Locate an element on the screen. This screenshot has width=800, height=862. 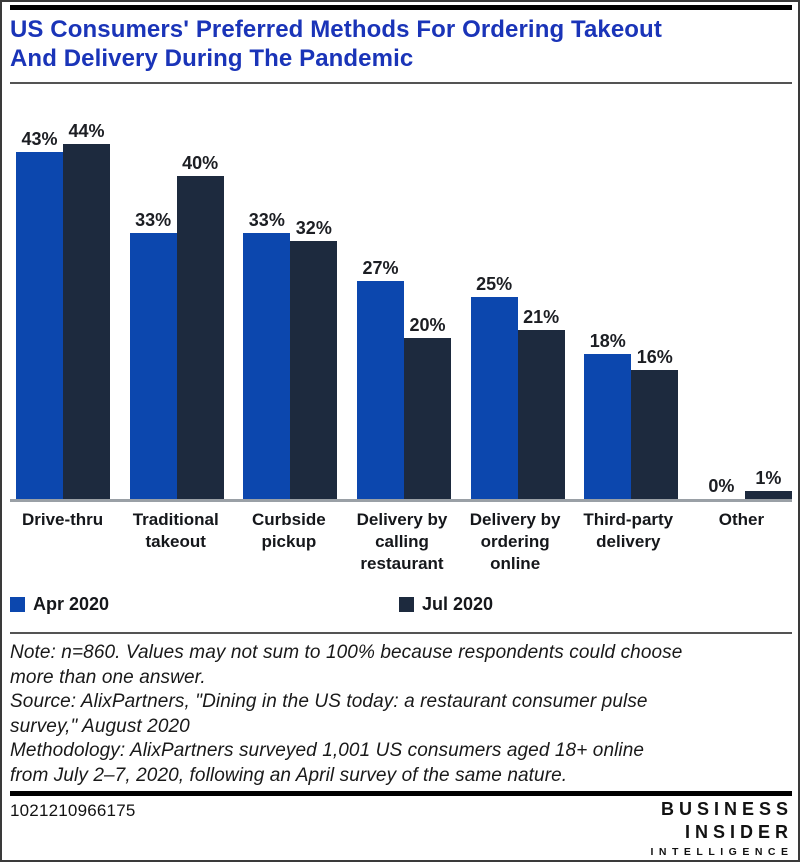
bar-column: 1% is located at coordinates (768, 300).